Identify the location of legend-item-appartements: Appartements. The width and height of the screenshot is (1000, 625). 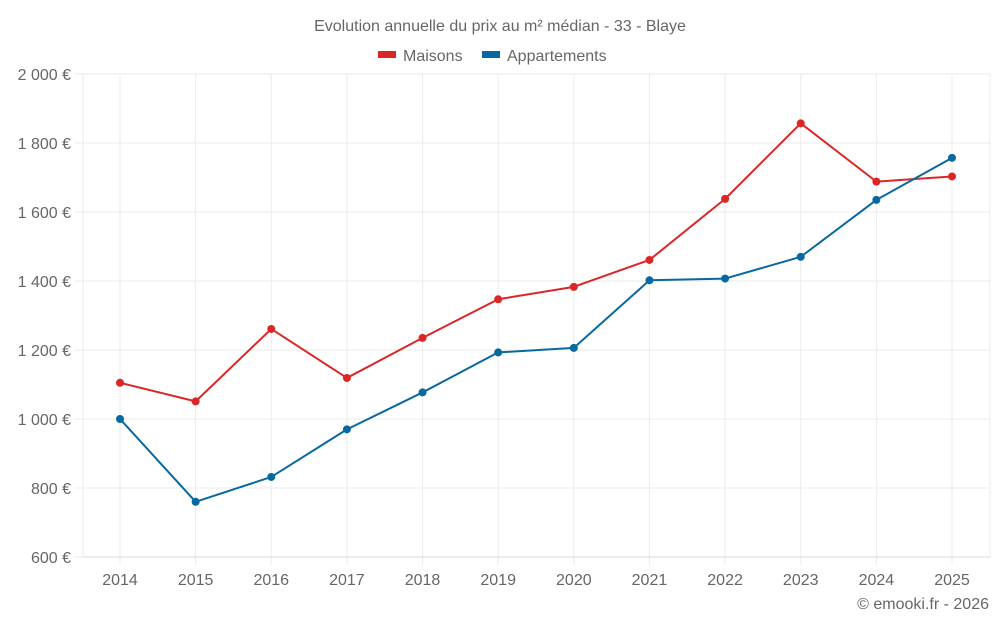
(544, 56).